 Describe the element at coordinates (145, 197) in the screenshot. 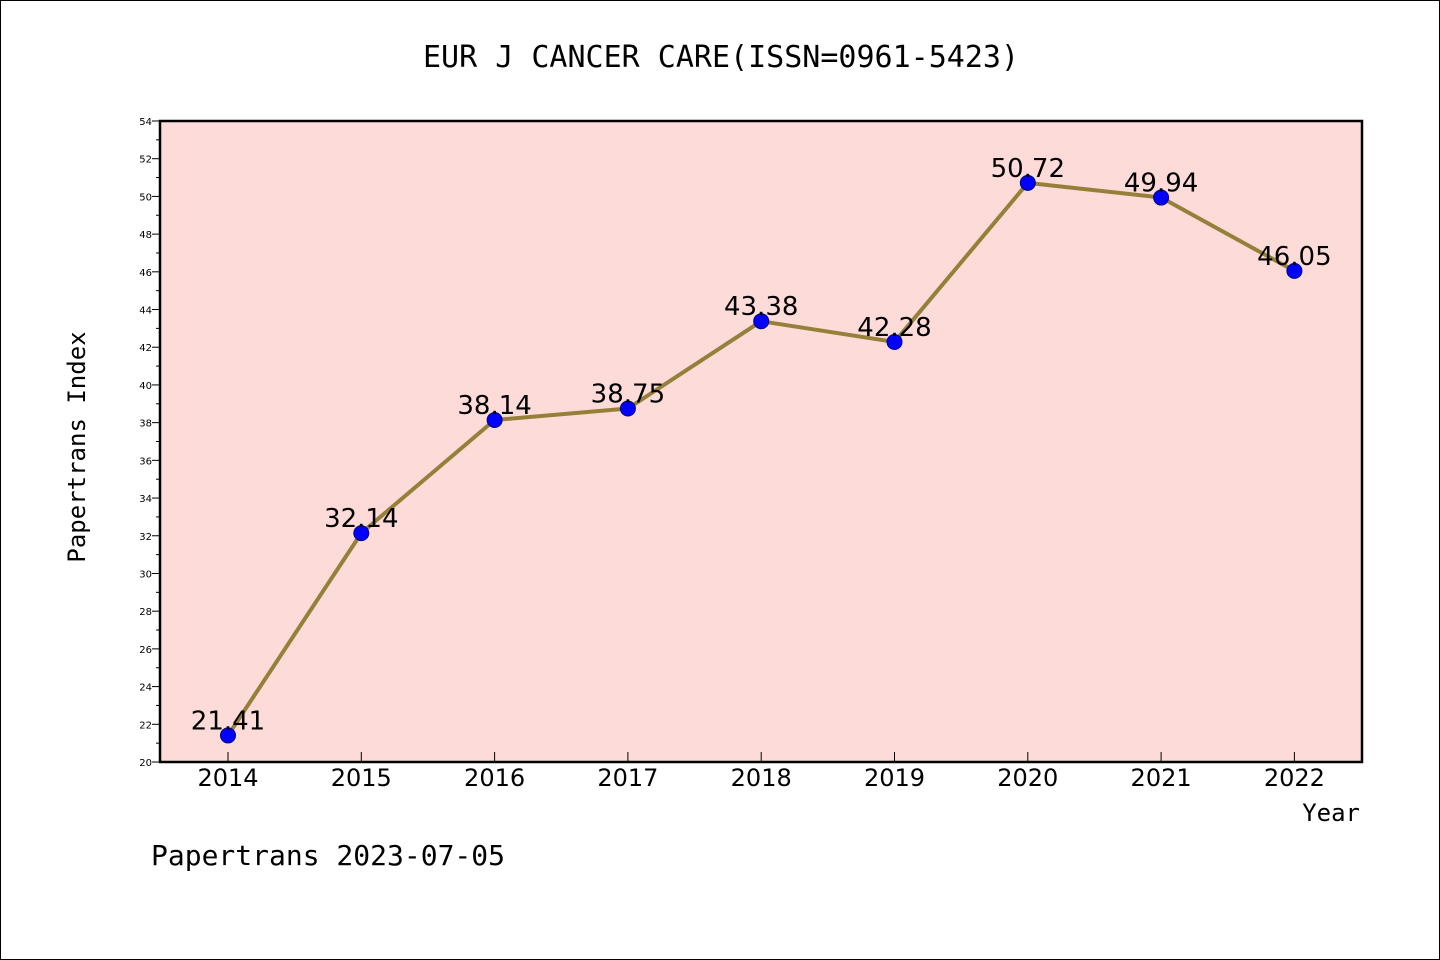

I see `y-tick-label: 50` at that location.